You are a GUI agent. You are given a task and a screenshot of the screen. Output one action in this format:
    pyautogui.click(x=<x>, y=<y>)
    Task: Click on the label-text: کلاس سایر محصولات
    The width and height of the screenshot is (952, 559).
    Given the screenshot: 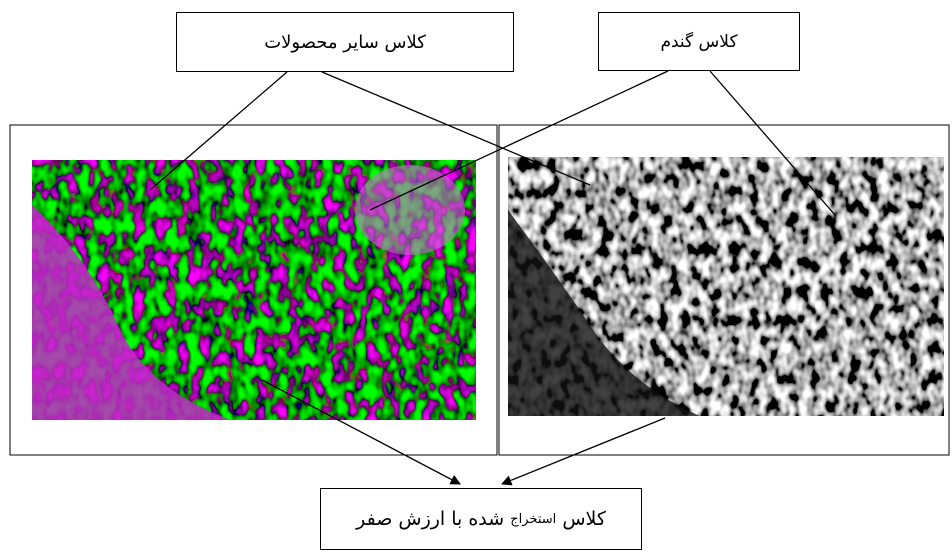 What is the action you would take?
    pyautogui.click(x=345, y=42)
    